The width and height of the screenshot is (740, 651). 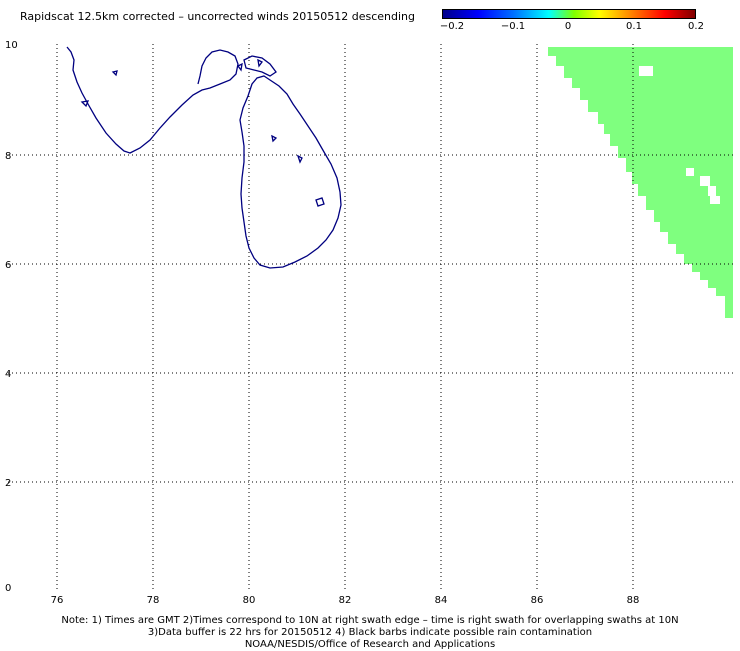 I want to click on swath-region, so click(x=640, y=182).